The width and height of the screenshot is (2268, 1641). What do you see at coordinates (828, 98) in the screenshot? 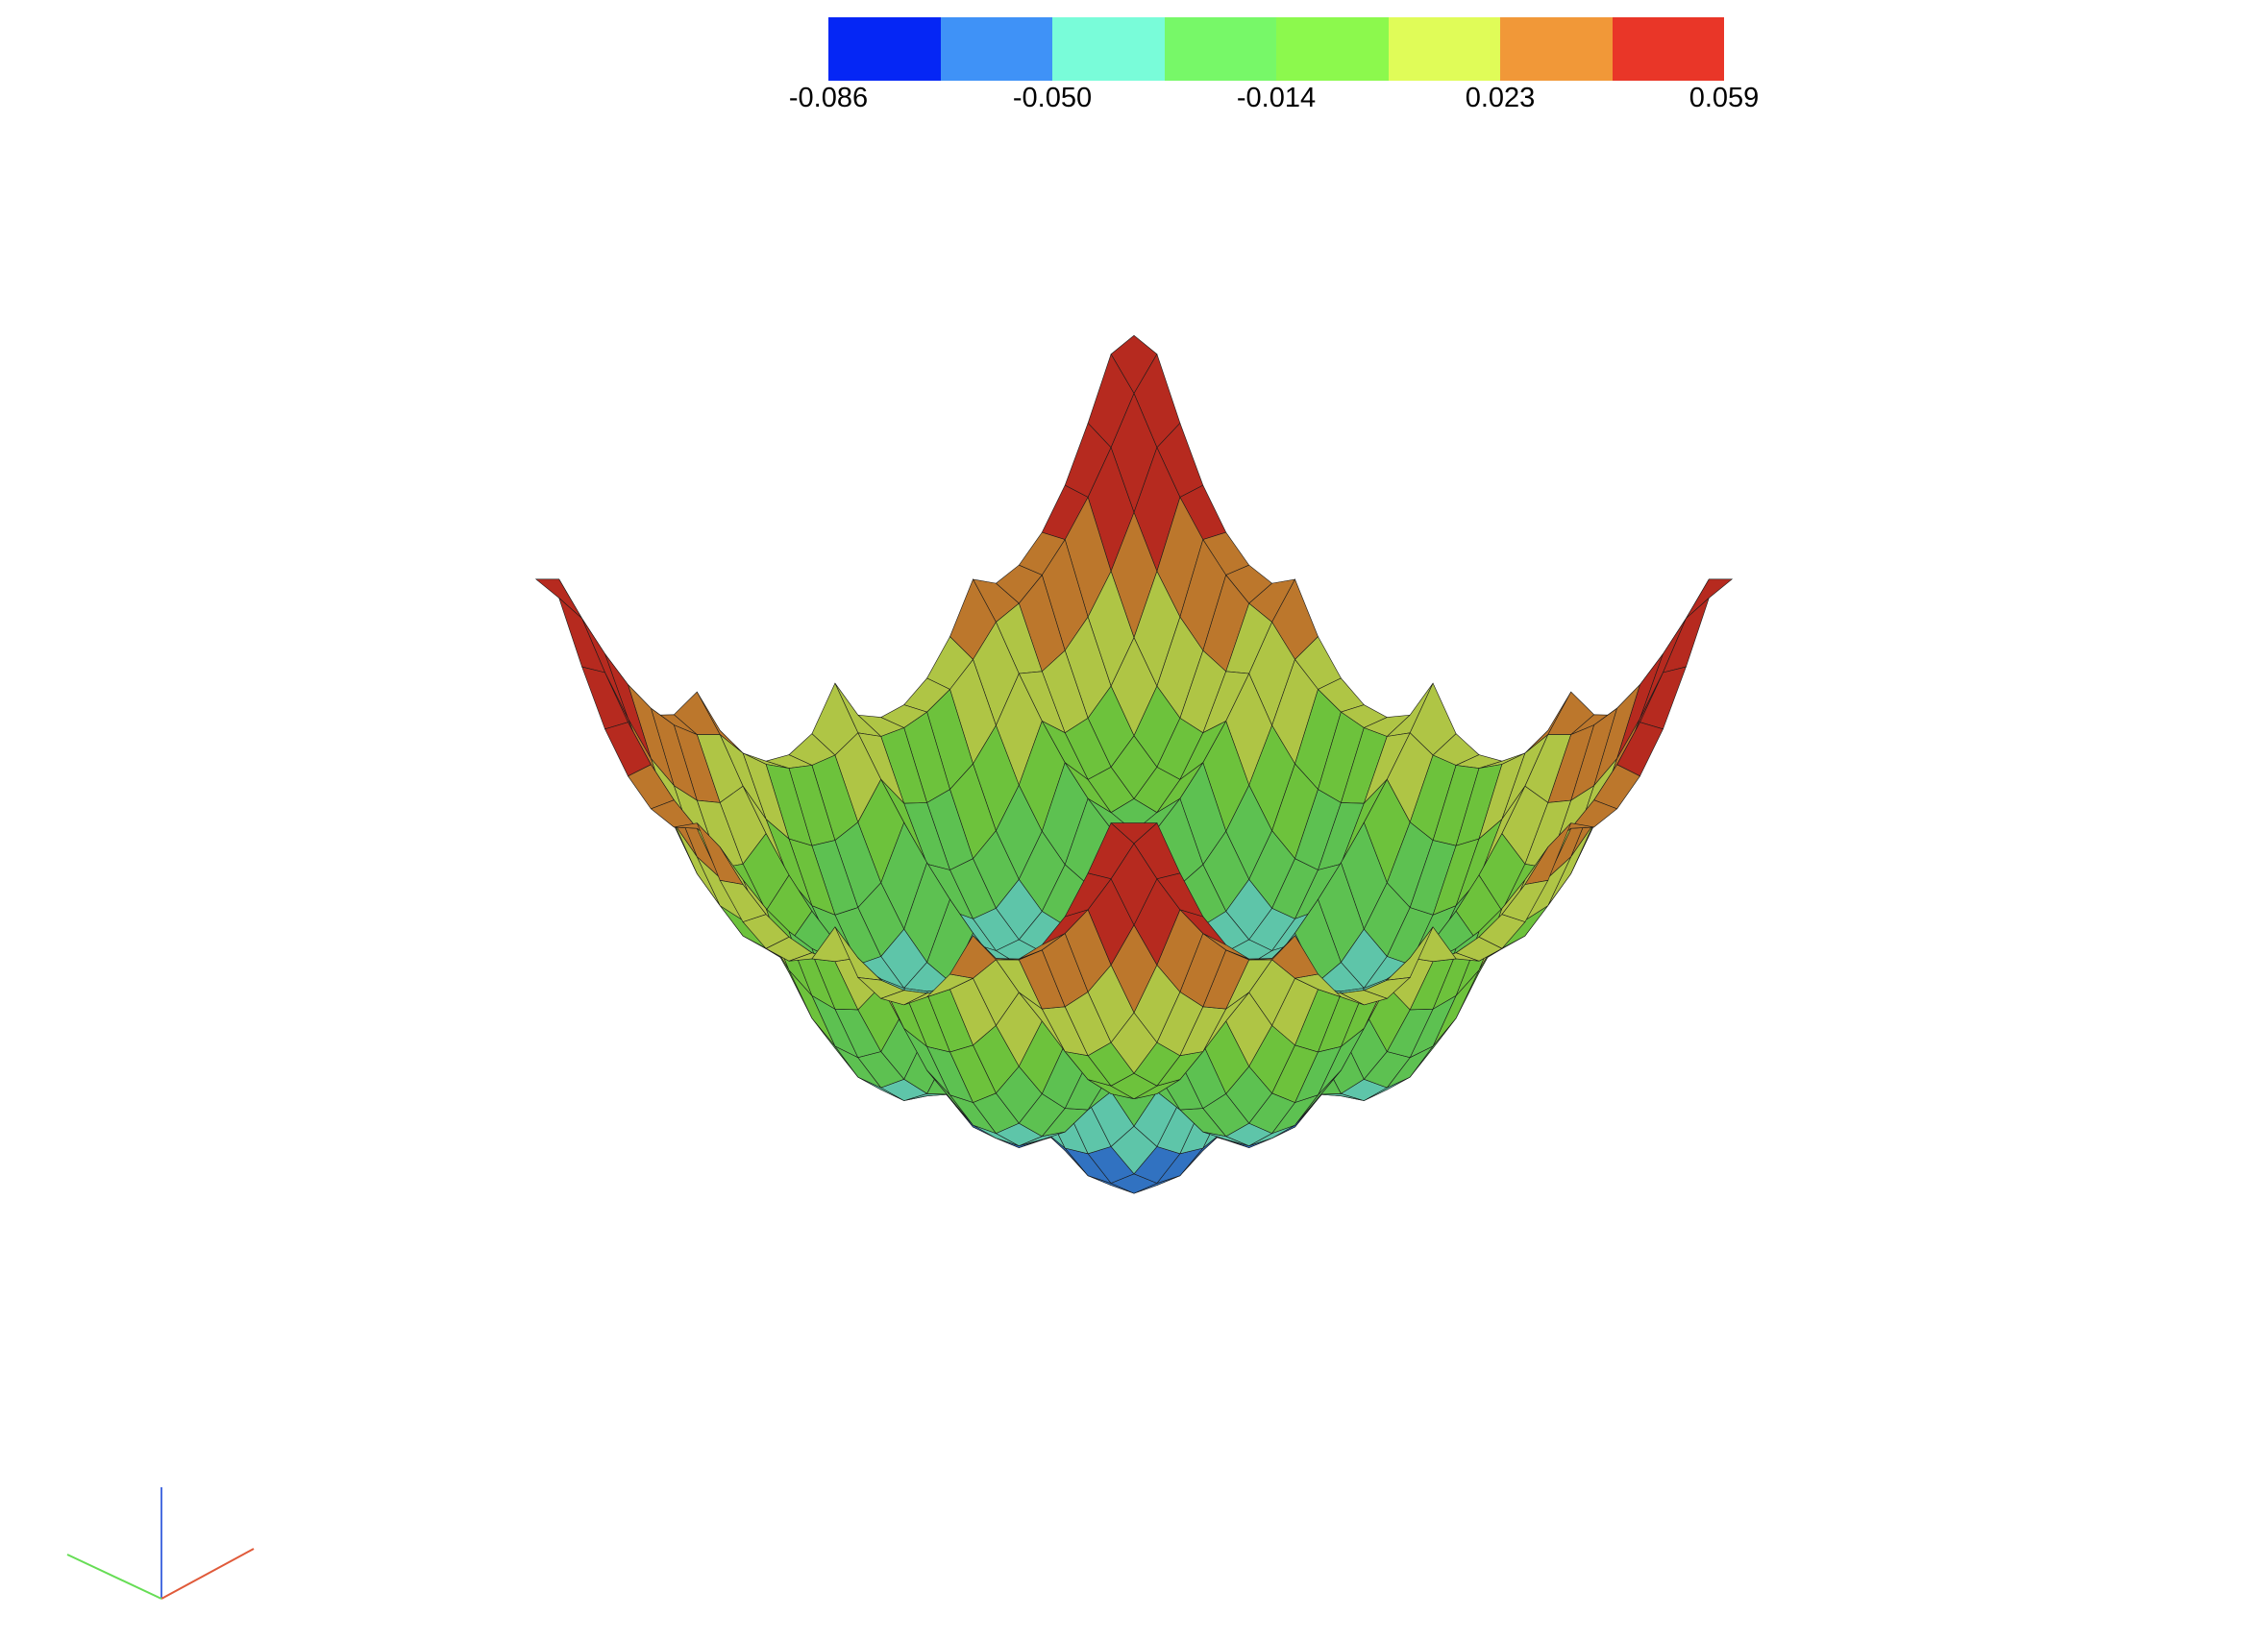
I see `colorbar-tick-label: -0.086` at bounding box center [828, 98].